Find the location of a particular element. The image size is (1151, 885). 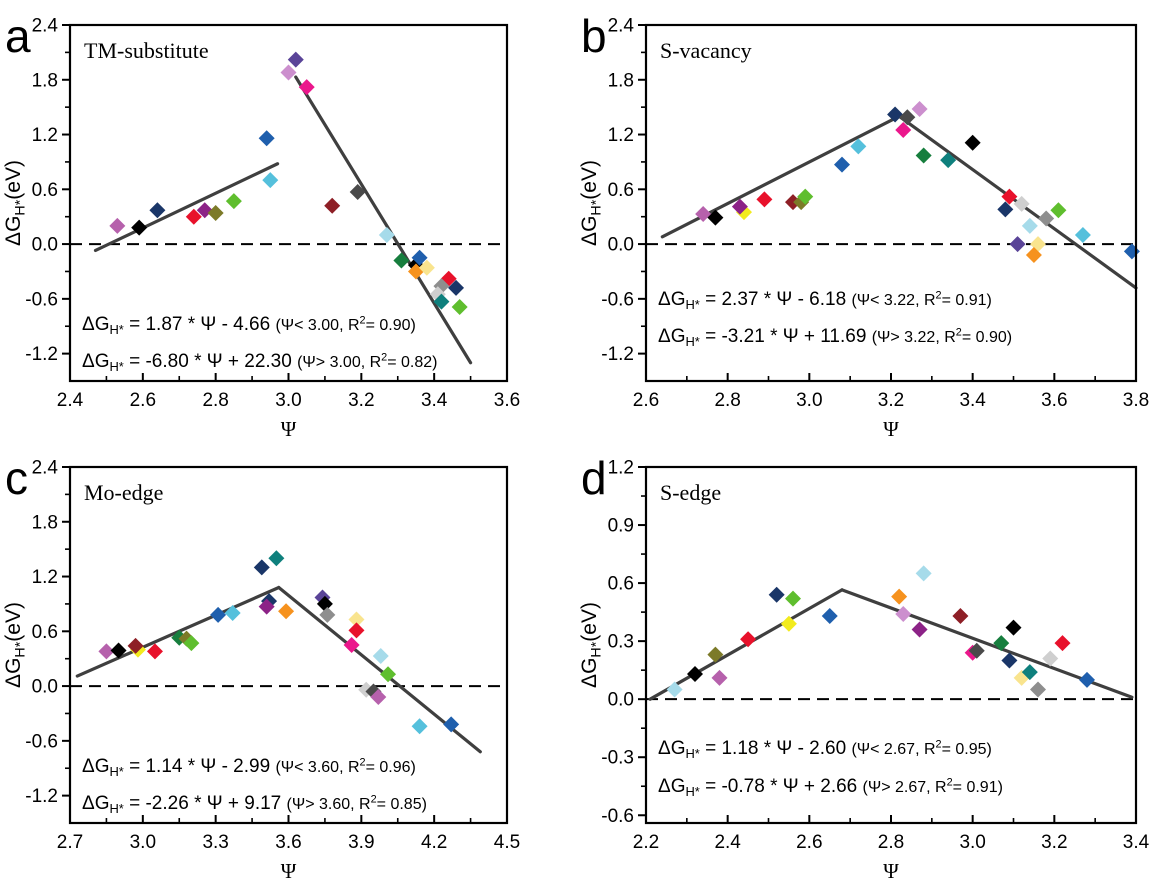

panel-title: S-edge is located at coordinates (690, 492).